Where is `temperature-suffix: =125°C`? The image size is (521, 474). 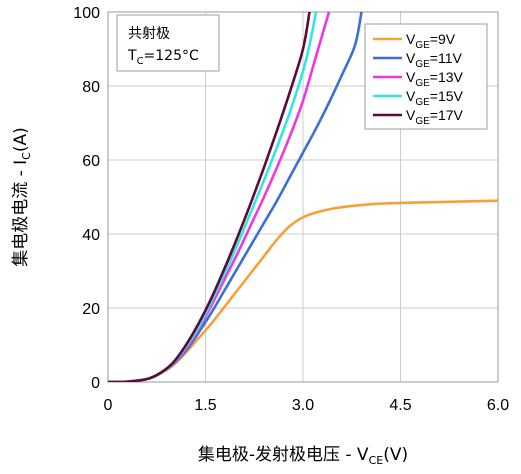
temperature-suffix: =125°C is located at coordinates (171, 56).